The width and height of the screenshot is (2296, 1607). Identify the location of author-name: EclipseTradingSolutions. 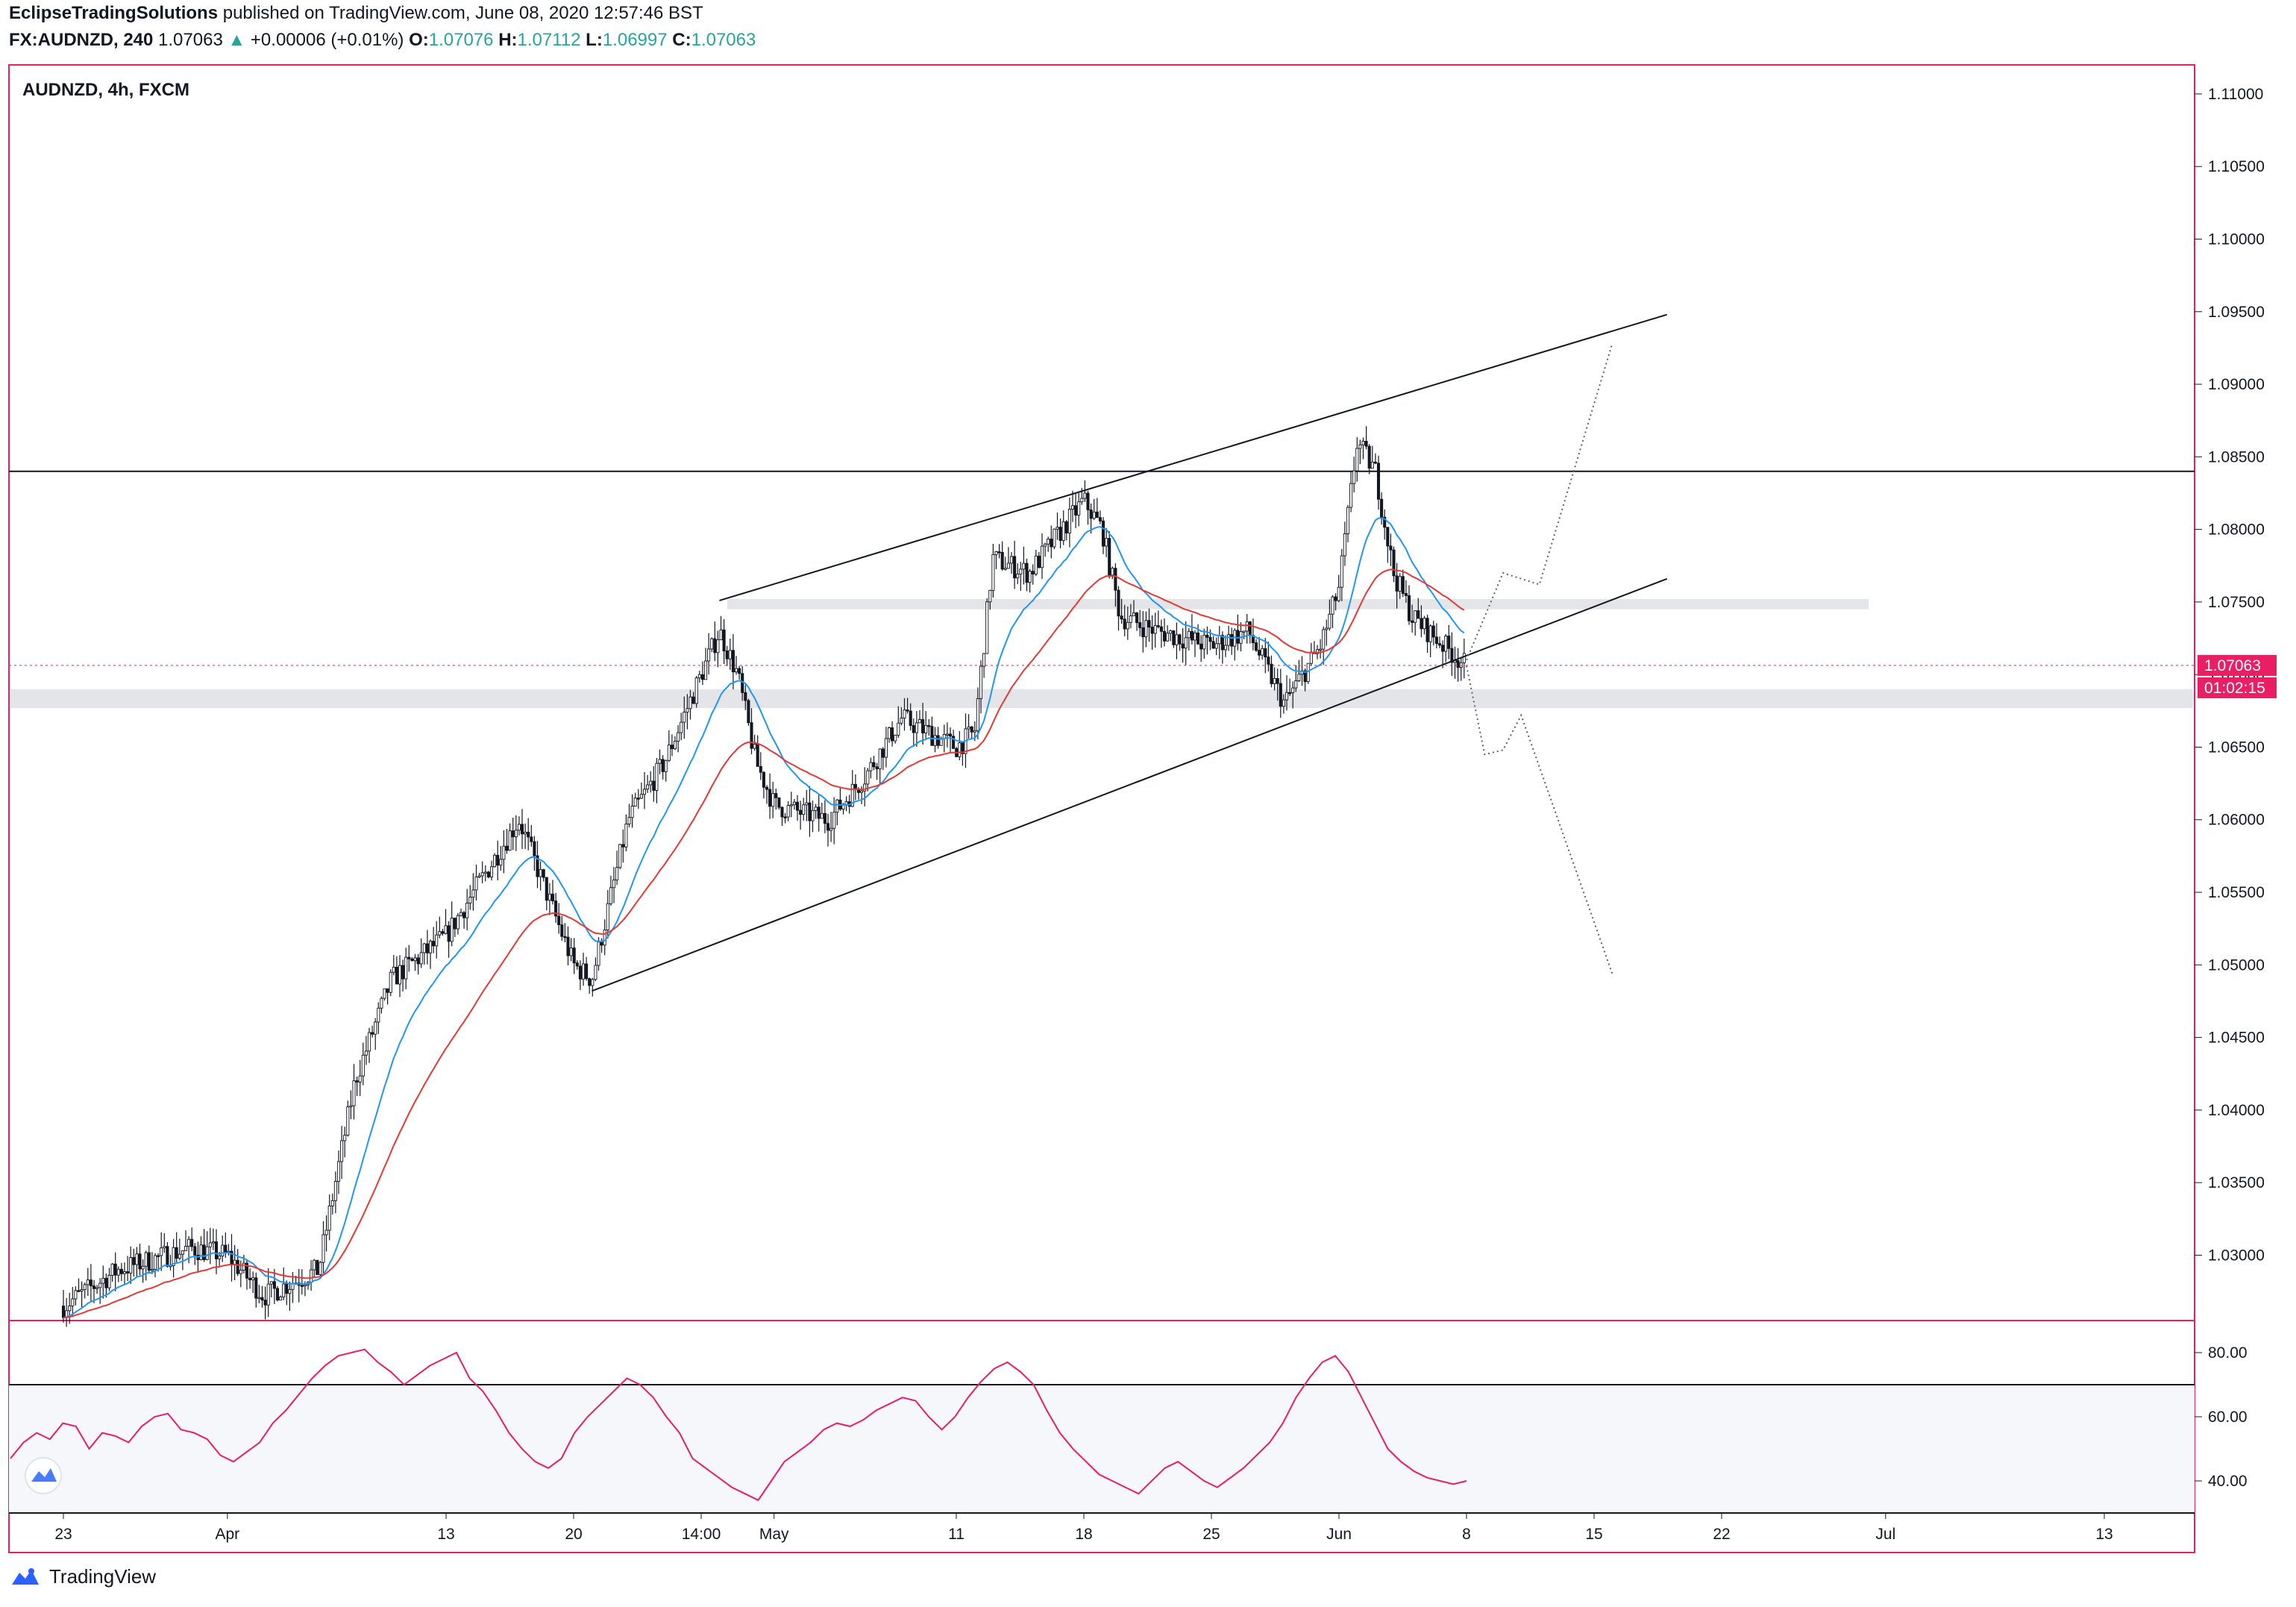
(114, 13).